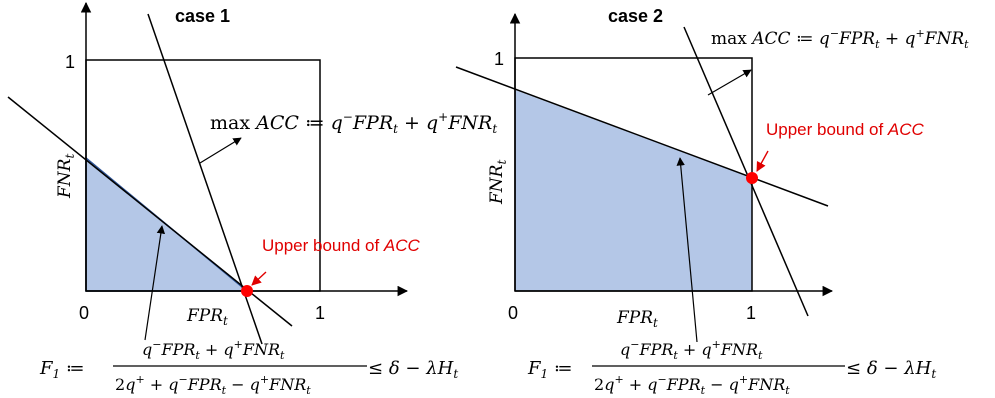 This screenshot has width=995, height=398. Describe the element at coordinates (637, 319) in the screenshot. I see `case2-x-label: FPRt` at that location.